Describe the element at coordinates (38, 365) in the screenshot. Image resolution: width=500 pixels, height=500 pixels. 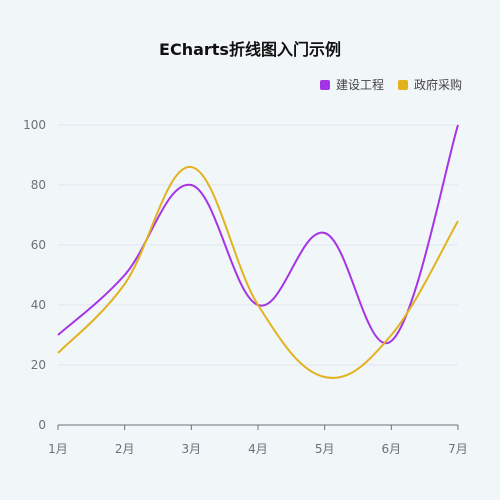
I see `y-tick-label-1: 20` at that location.